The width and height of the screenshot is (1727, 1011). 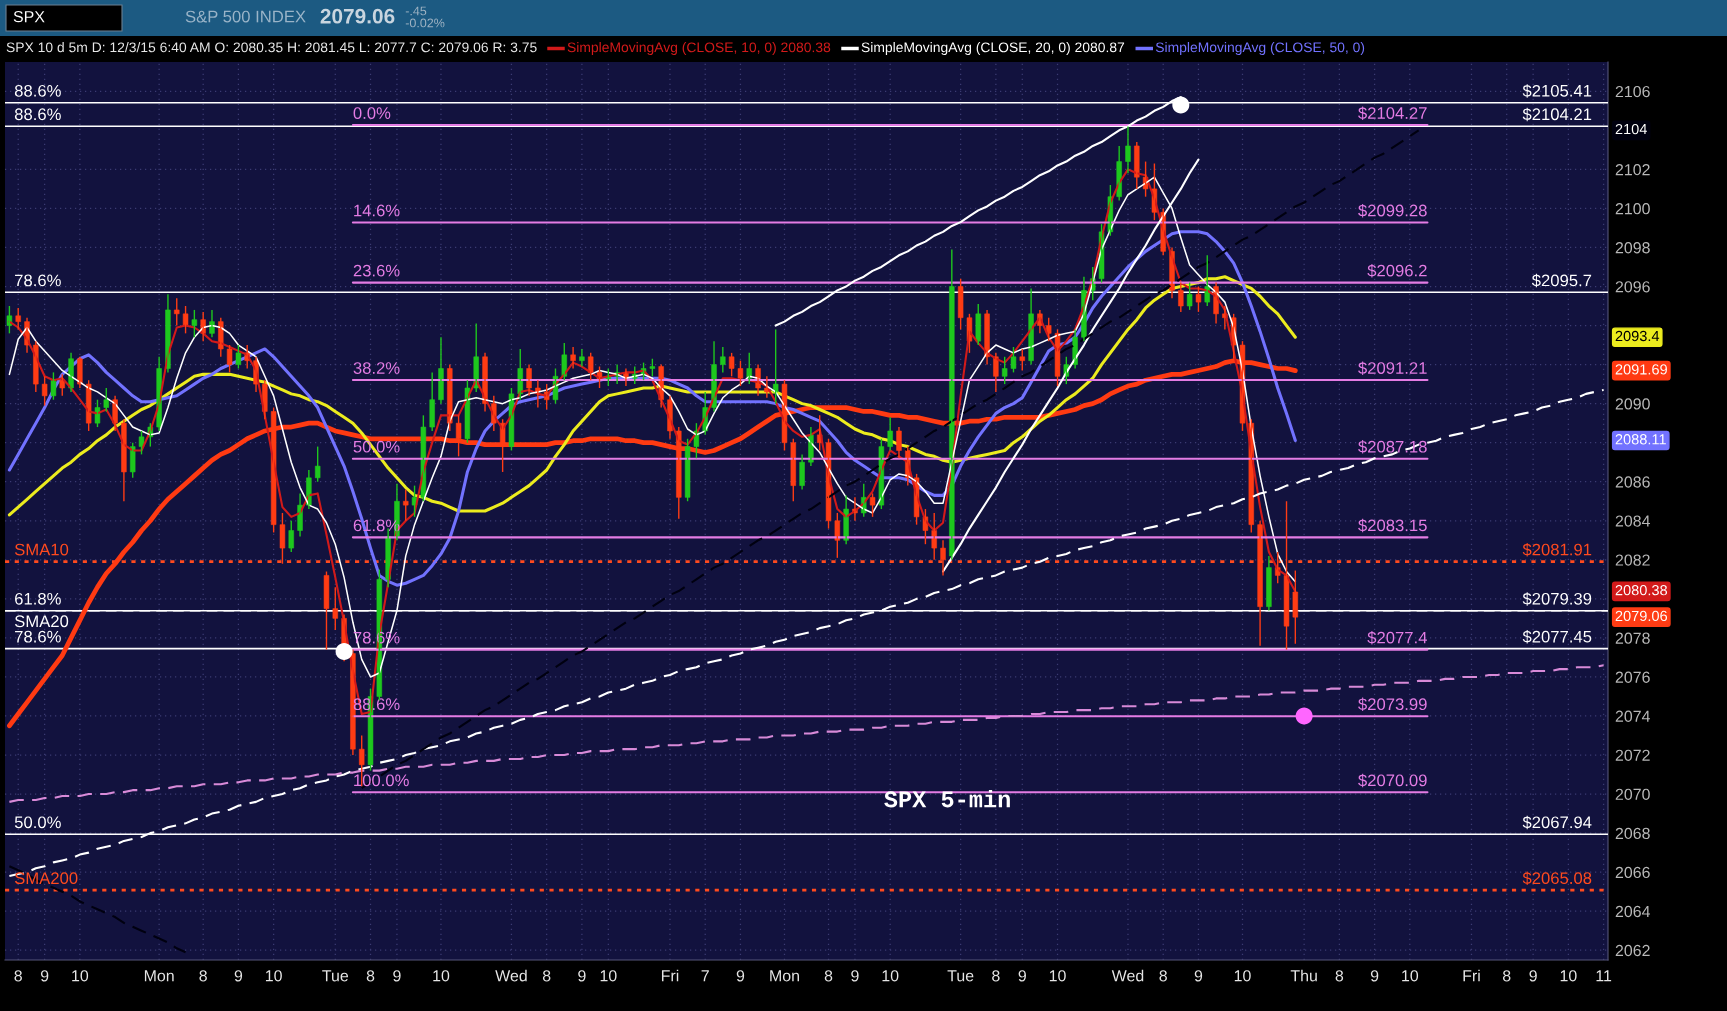 What do you see at coordinates (1637, 336) in the screenshot?
I see `y-tick-label: 2093.4` at bounding box center [1637, 336].